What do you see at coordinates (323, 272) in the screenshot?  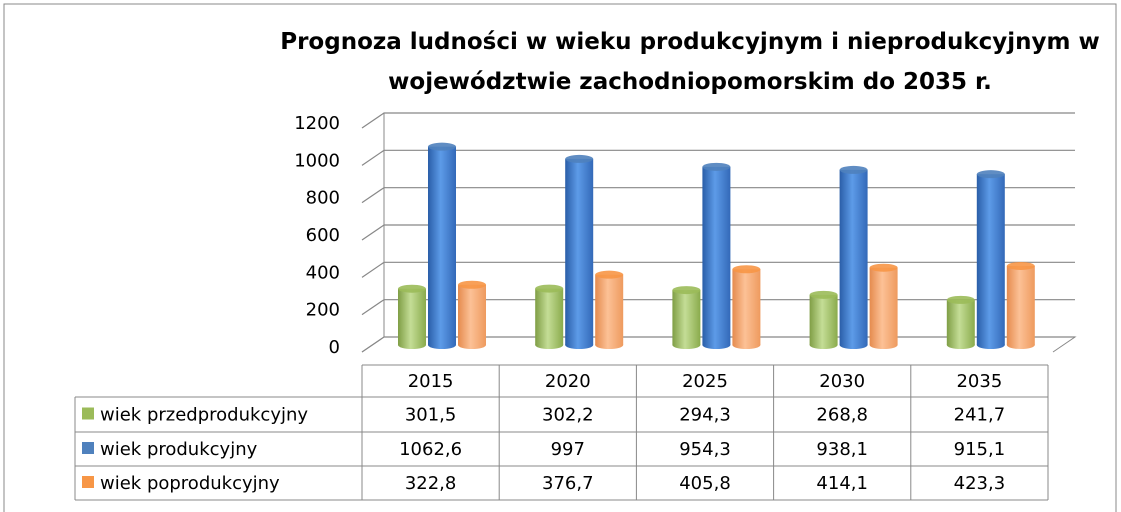 I see `y-tick-label: 400` at bounding box center [323, 272].